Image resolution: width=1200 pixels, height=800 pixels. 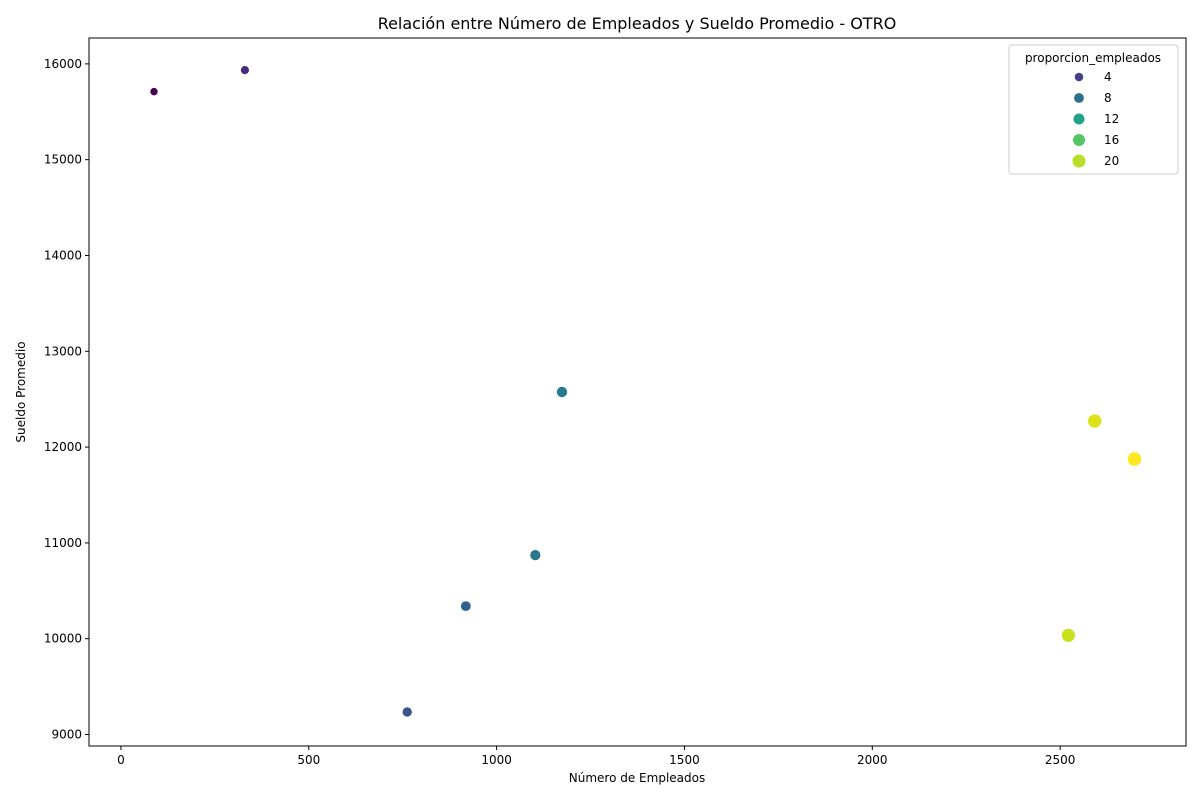 What do you see at coordinates (63, 639) in the screenshot?
I see `y-tick-label: 10000` at bounding box center [63, 639].